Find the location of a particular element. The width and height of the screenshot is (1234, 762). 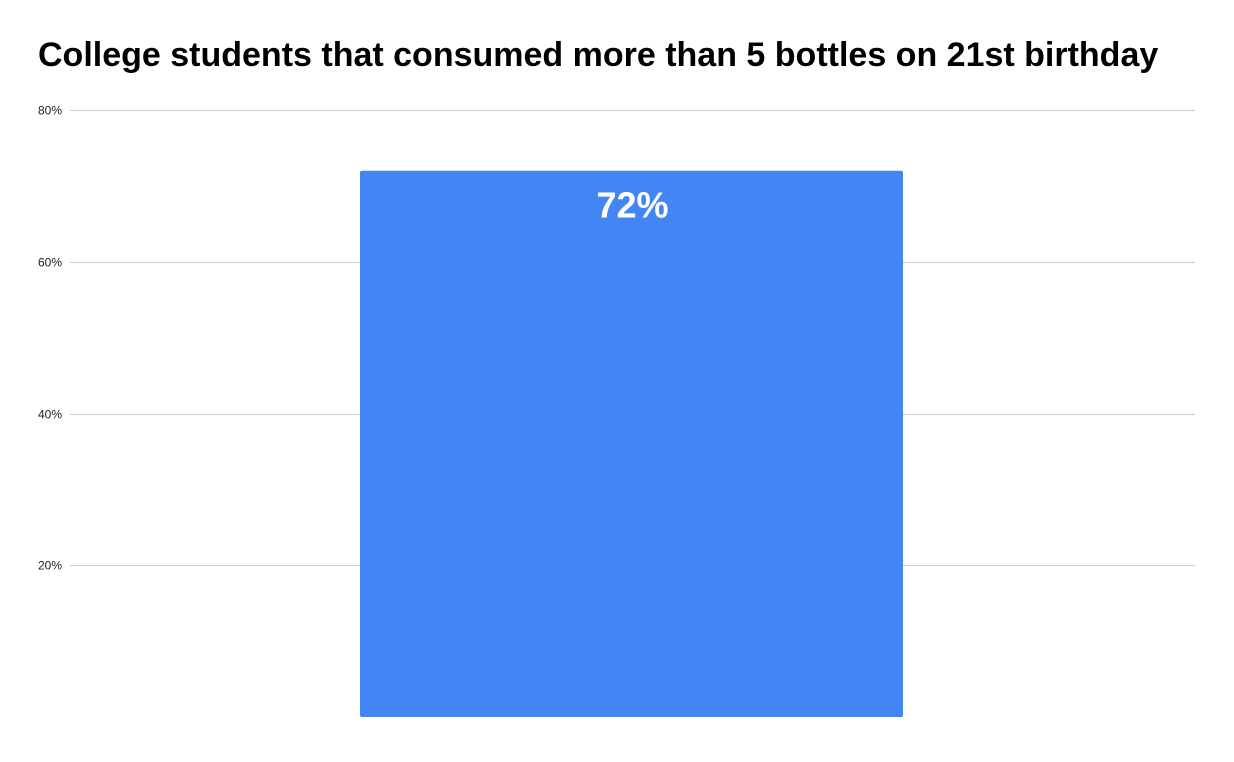

y-tick-label: 40% is located at coordinates (50, 415).